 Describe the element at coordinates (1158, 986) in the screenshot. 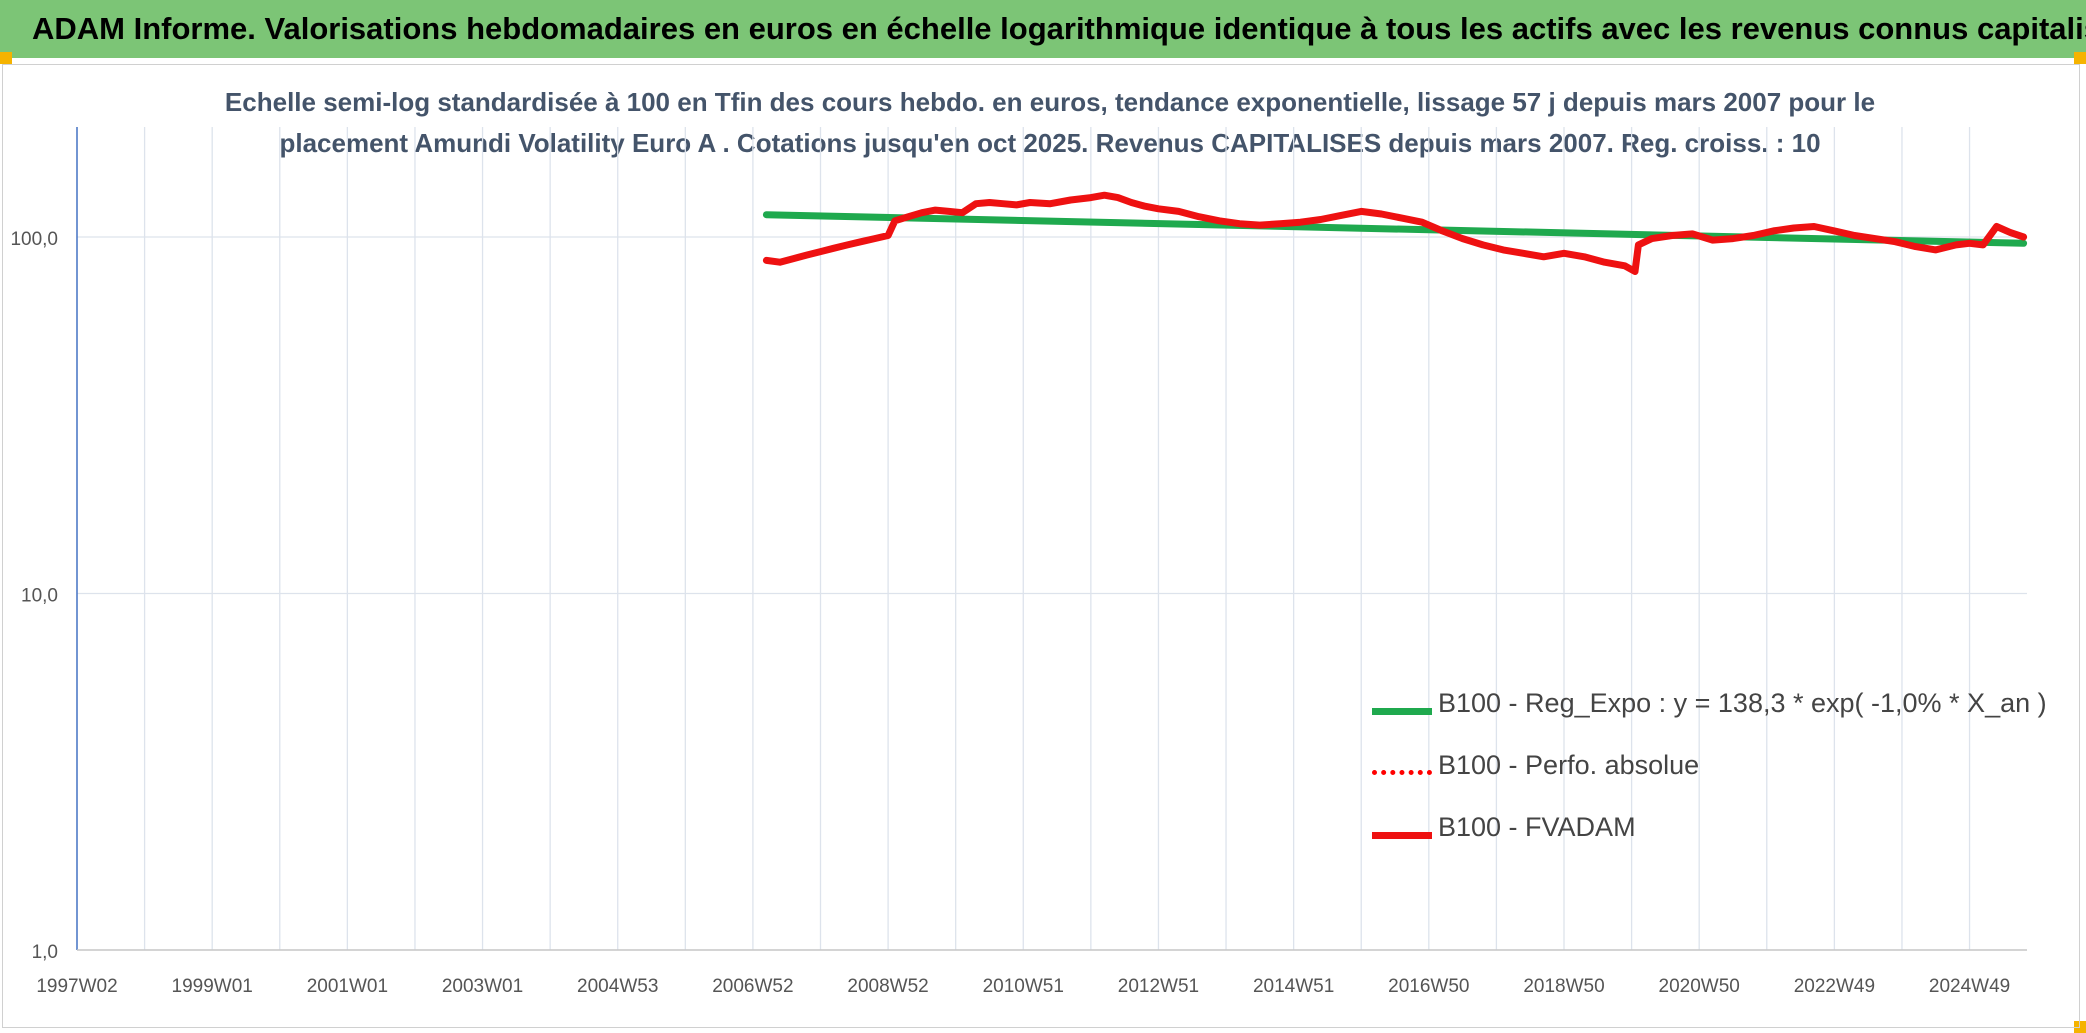

I see `x-tick-label: 2012W51` at that location.